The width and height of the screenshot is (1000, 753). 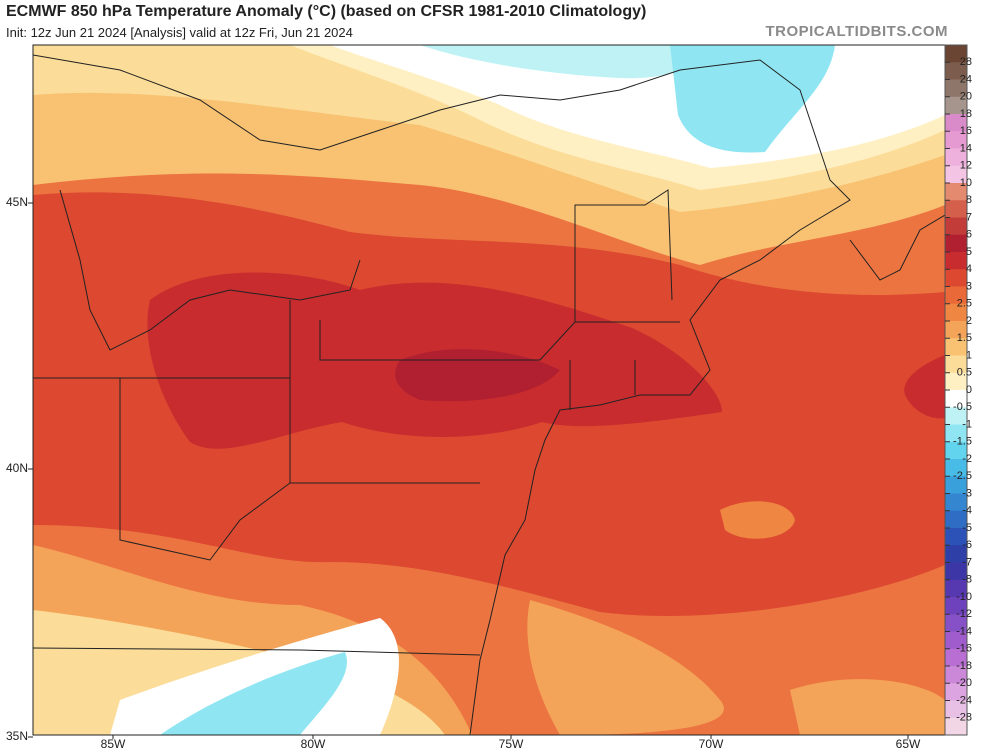 I want to click on longitude-label: 70W, so click(x=711, y=744).